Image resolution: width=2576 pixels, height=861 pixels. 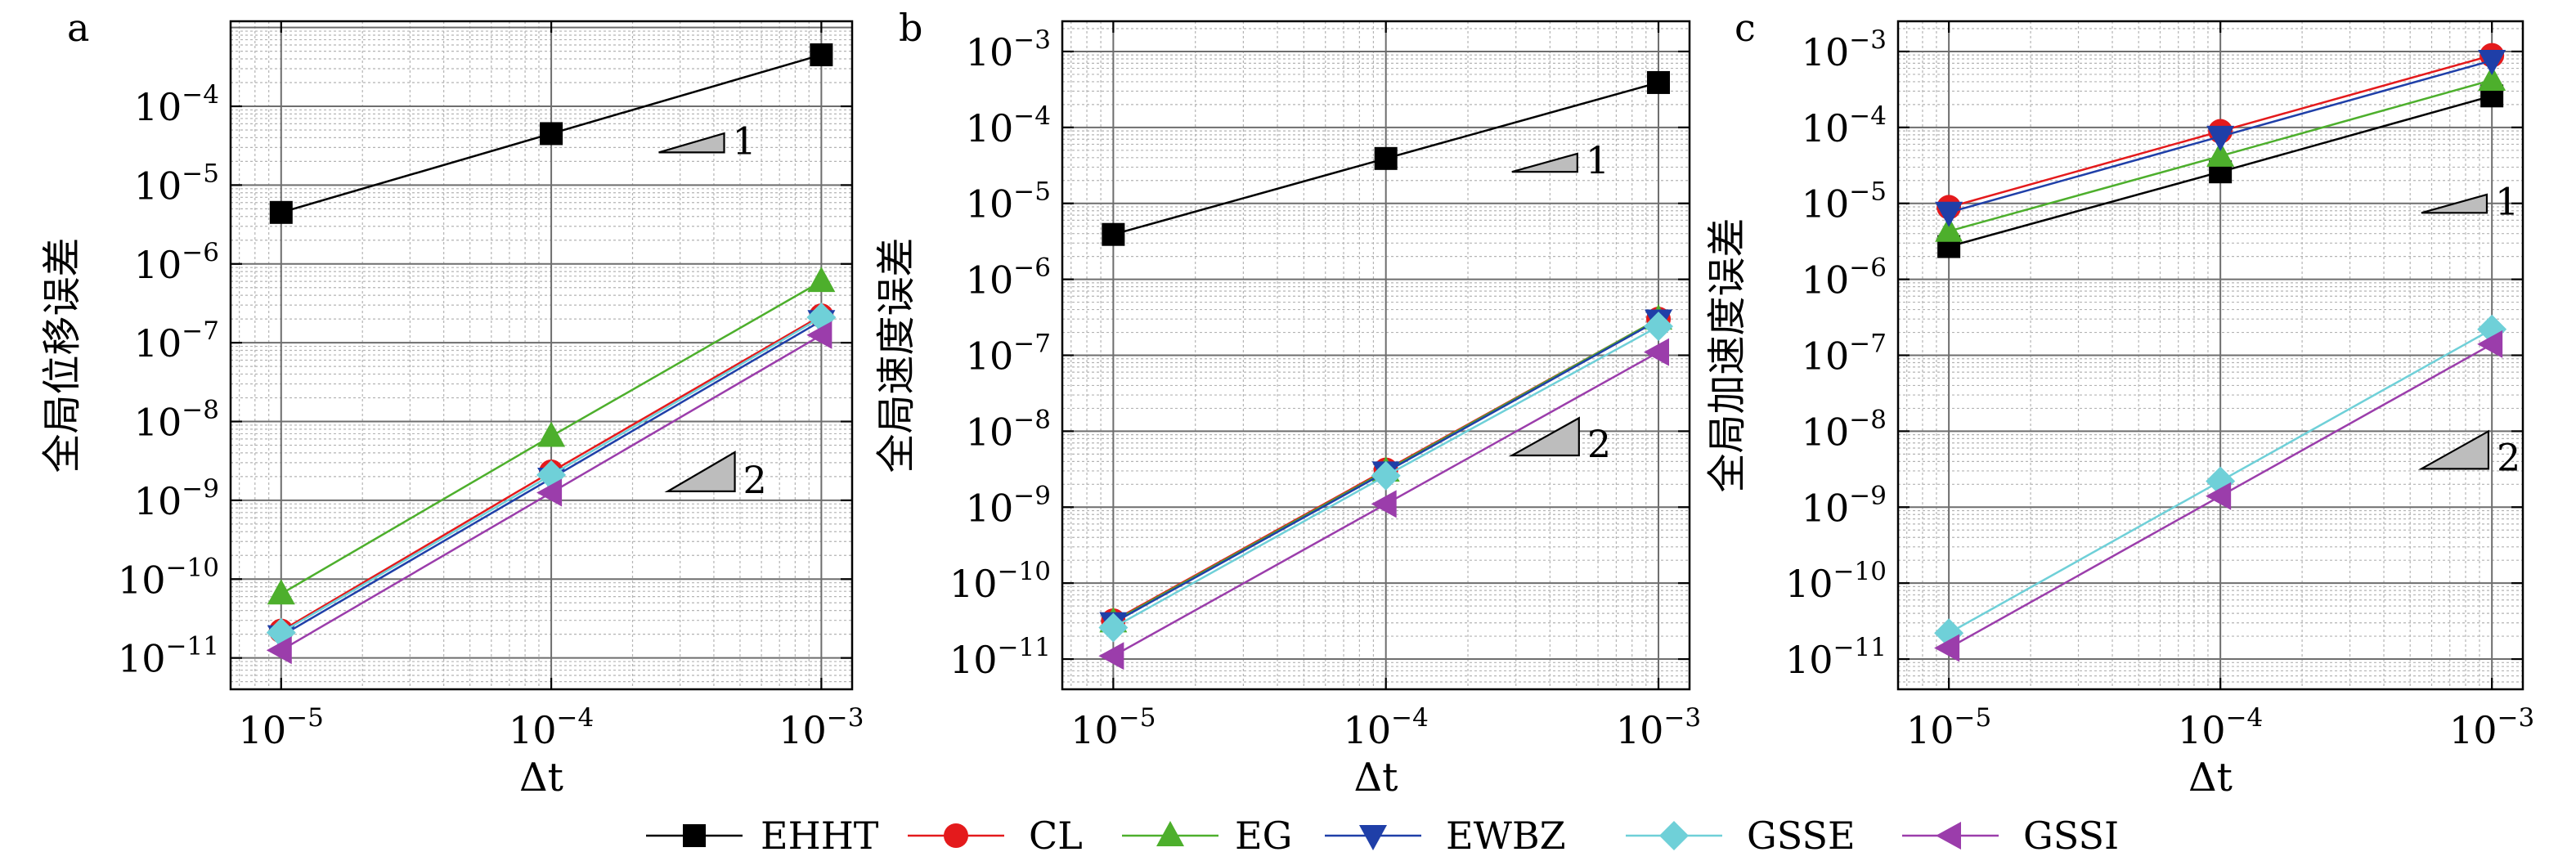 What do you see at coordinates (78, 28) in the screenshot?
I see `panel-label: a` at bounding box center [78, 28].